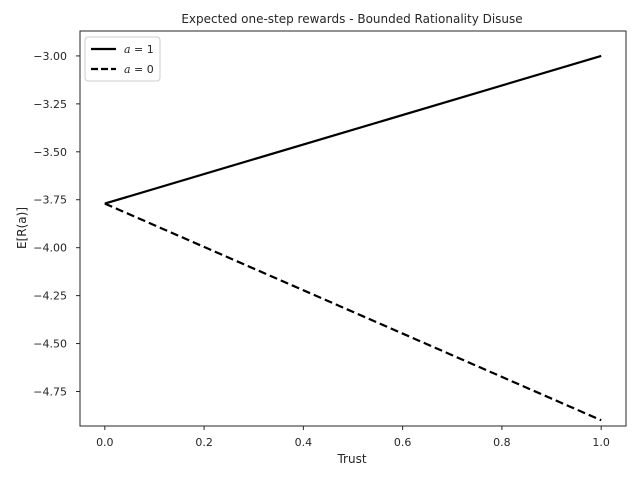 The image size is (640, 480). I want to click on legend: a = 1a = 0, so click(122, 59).